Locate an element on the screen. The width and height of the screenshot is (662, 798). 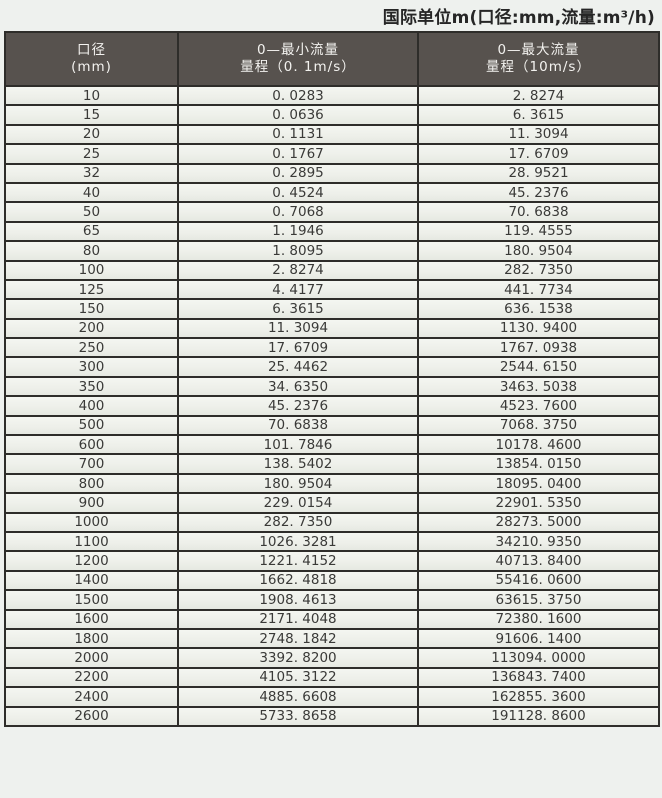
max-flow-cell: 40713. 8400 is located at coordinates (538, 561).